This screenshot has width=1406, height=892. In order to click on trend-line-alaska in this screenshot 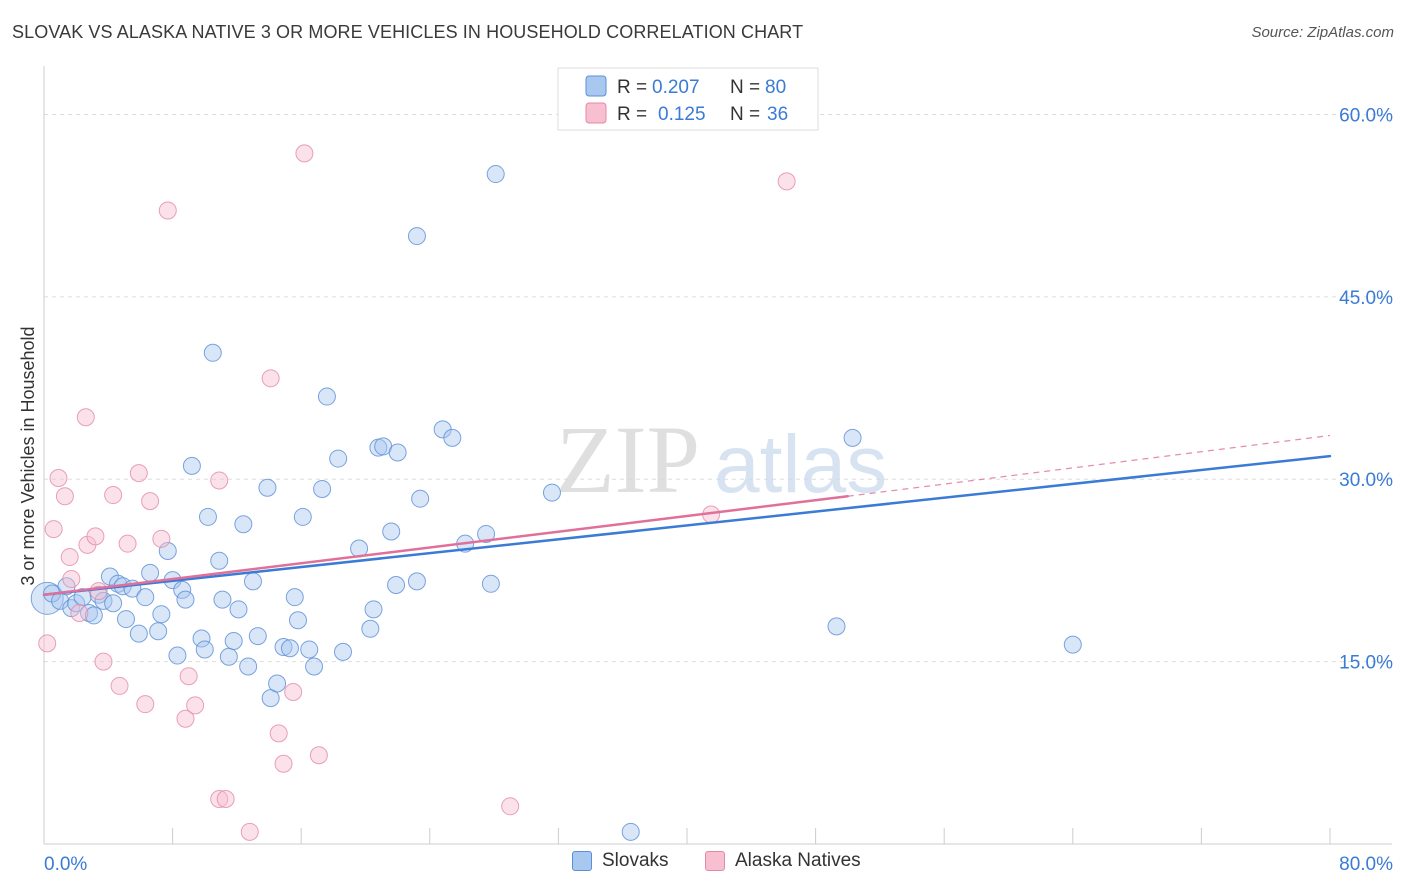, I will do `click(445, 545)`.